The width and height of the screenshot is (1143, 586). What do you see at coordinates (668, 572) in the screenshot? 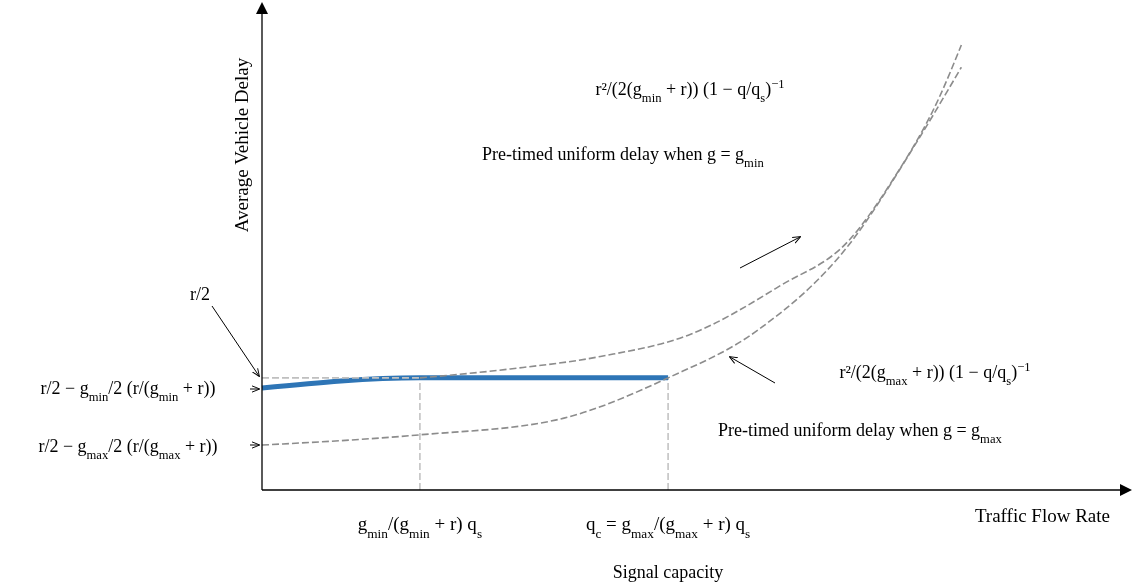
I see `text: Signal capacity` at bounding box center [668, 572].